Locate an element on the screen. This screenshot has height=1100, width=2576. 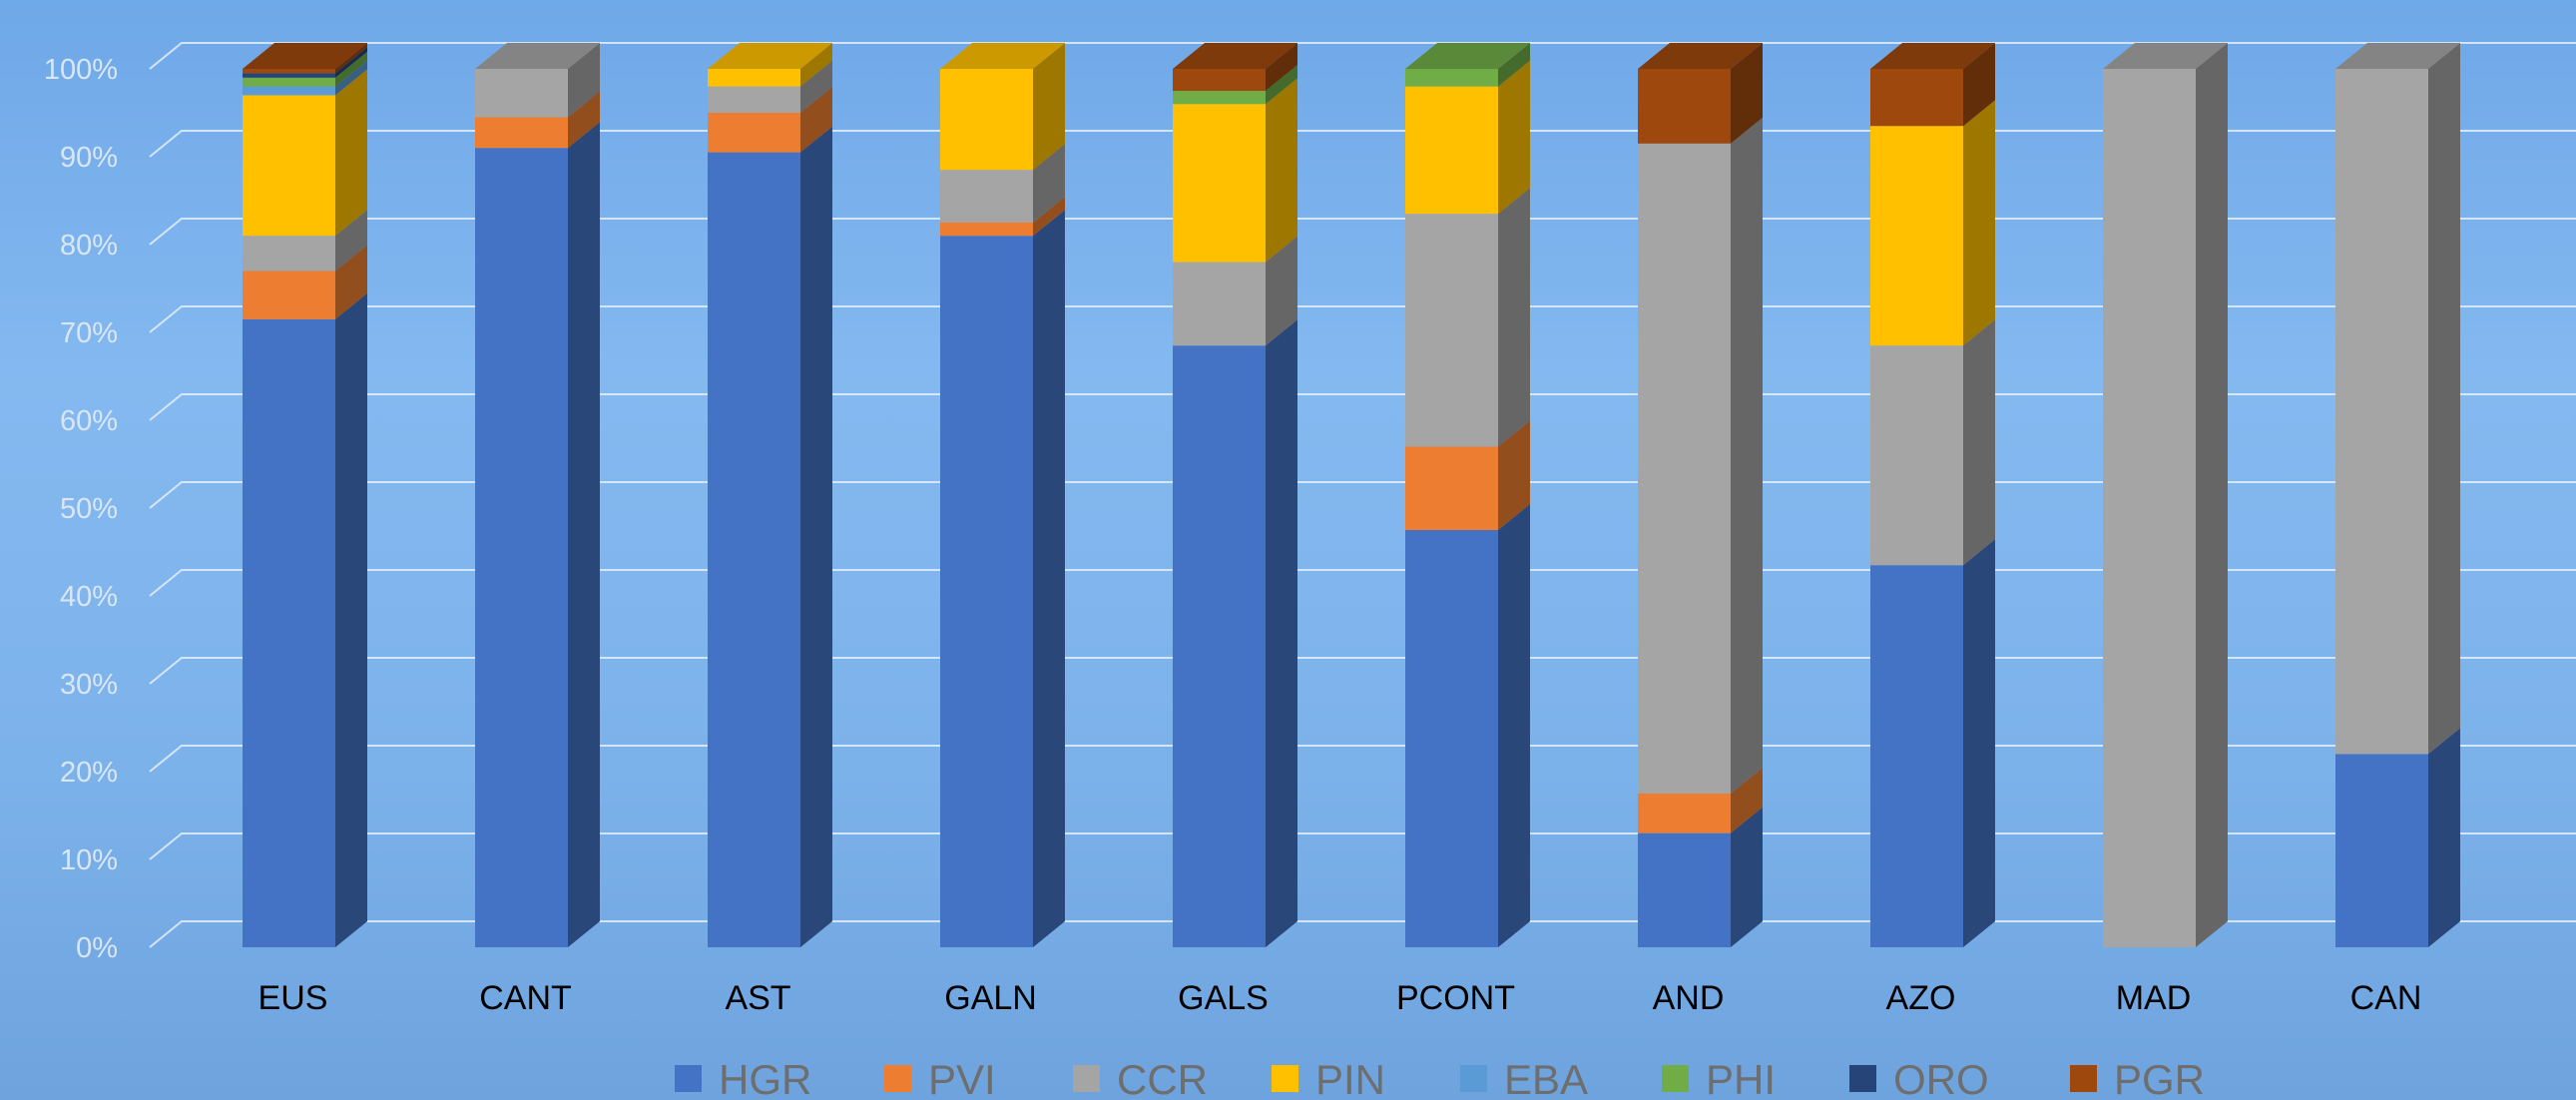
bar-segment-oro is located at coordinates (289, 75).